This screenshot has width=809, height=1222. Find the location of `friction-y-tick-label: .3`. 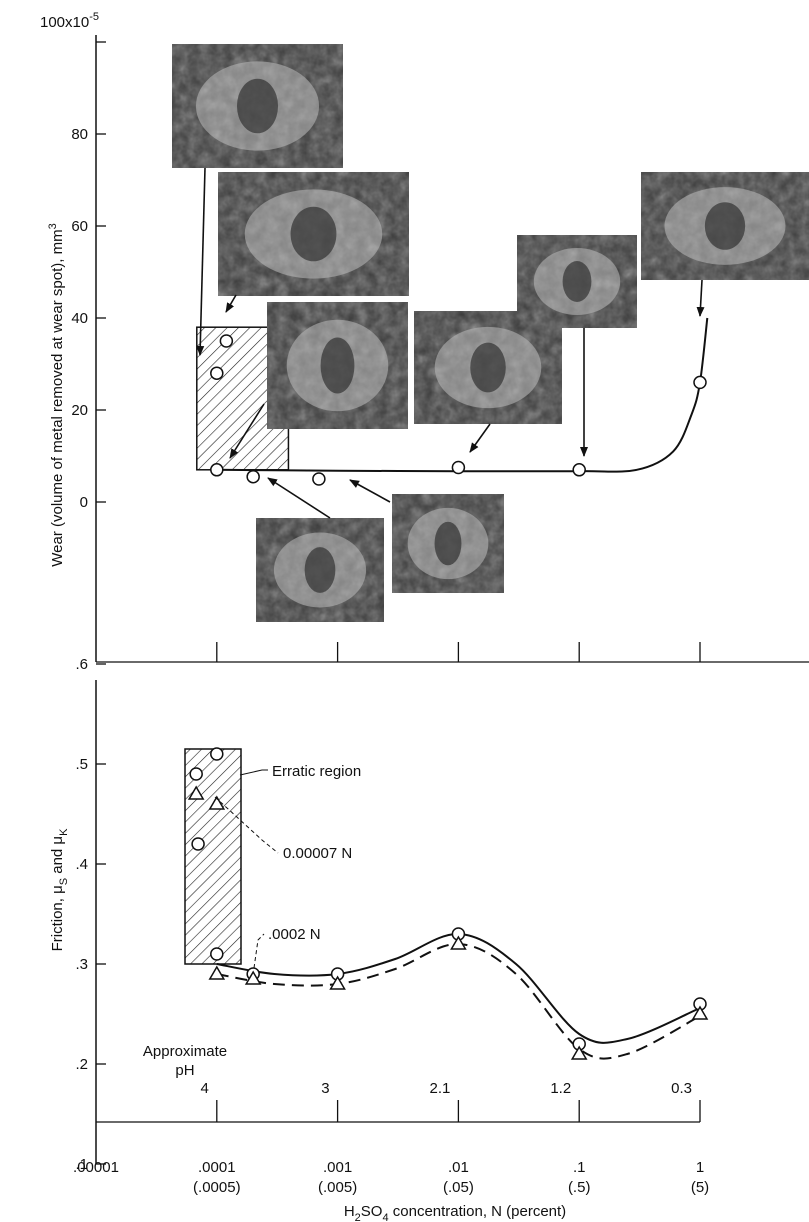

friction-y-tick-label: .3 is located at coordinates (81, 964).